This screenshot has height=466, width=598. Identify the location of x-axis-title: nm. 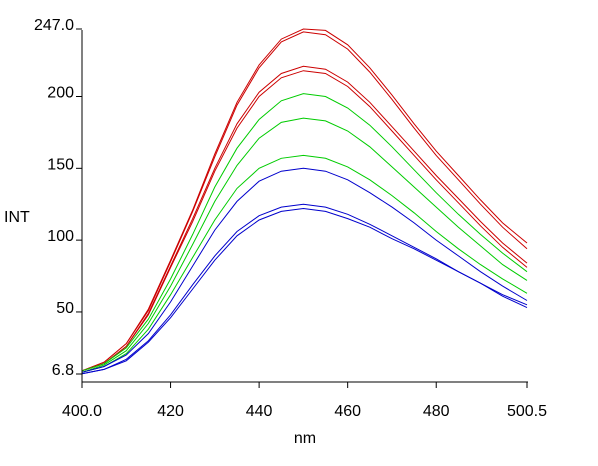
(305, 438).